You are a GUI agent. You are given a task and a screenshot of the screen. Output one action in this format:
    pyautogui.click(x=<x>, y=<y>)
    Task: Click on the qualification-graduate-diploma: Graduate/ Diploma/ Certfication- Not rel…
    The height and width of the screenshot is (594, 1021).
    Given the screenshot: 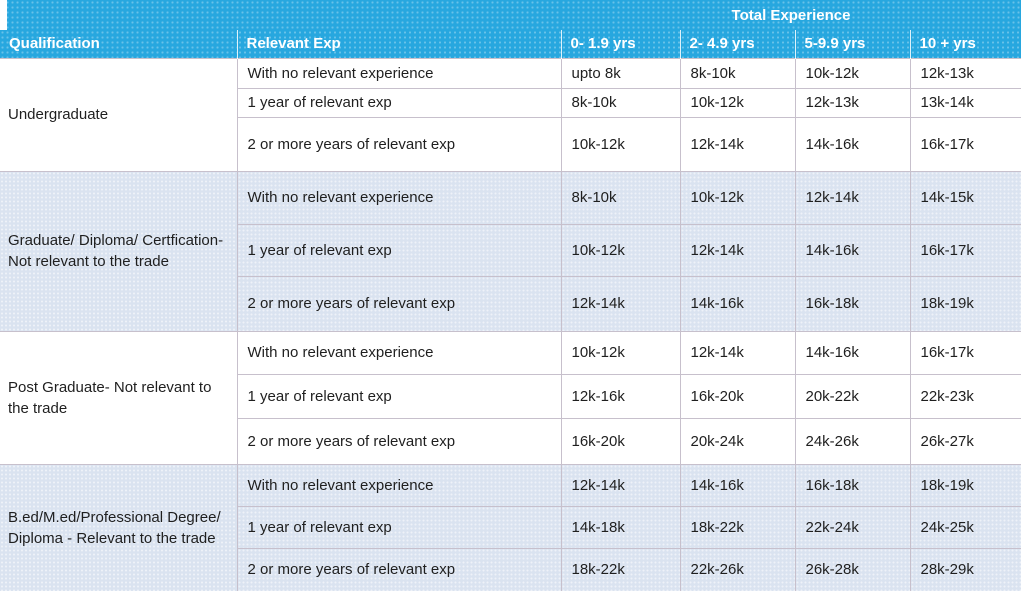 What is the action you would take?
    pyautogui.click(x=119, y=251)
    